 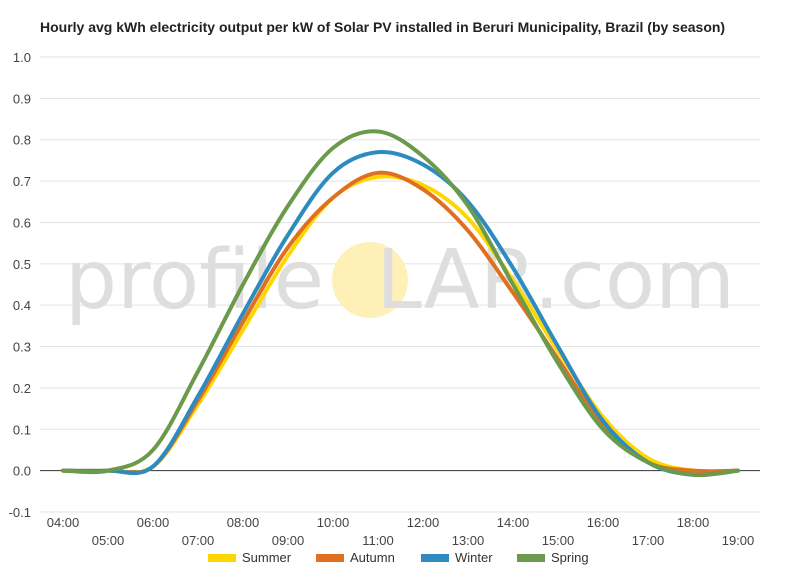 I want to click on watermark: profileSLAR.com, so click(x=400, y=280).